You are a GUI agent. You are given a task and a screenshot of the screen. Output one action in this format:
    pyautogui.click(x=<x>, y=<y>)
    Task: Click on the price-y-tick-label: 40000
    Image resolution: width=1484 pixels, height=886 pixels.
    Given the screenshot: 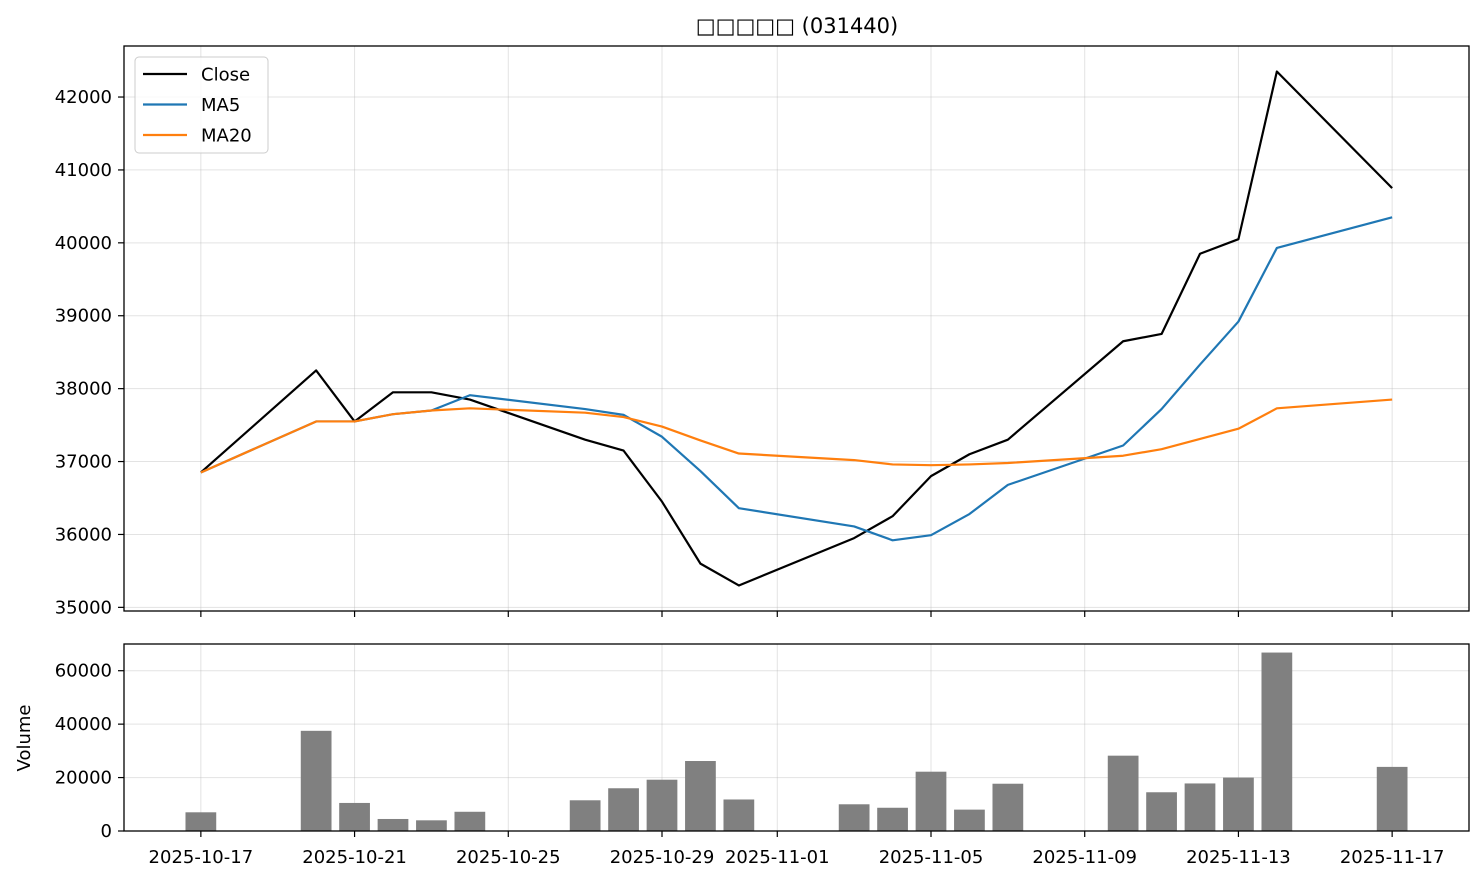 What is the action you would take?
    pyautogui.click(x=83, y=243)
    